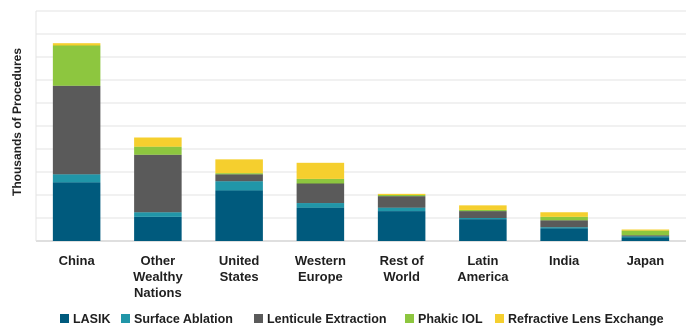 The image size is (687, 330). Describe the element at coordinates (483, 268) in the screenshot. I see `x-tick-label: Latin America` at that location.